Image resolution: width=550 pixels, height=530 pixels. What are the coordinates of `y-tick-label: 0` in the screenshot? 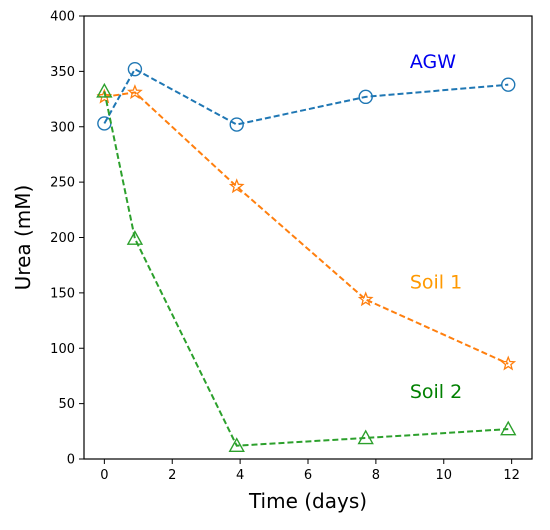 It's located at (71, 460).